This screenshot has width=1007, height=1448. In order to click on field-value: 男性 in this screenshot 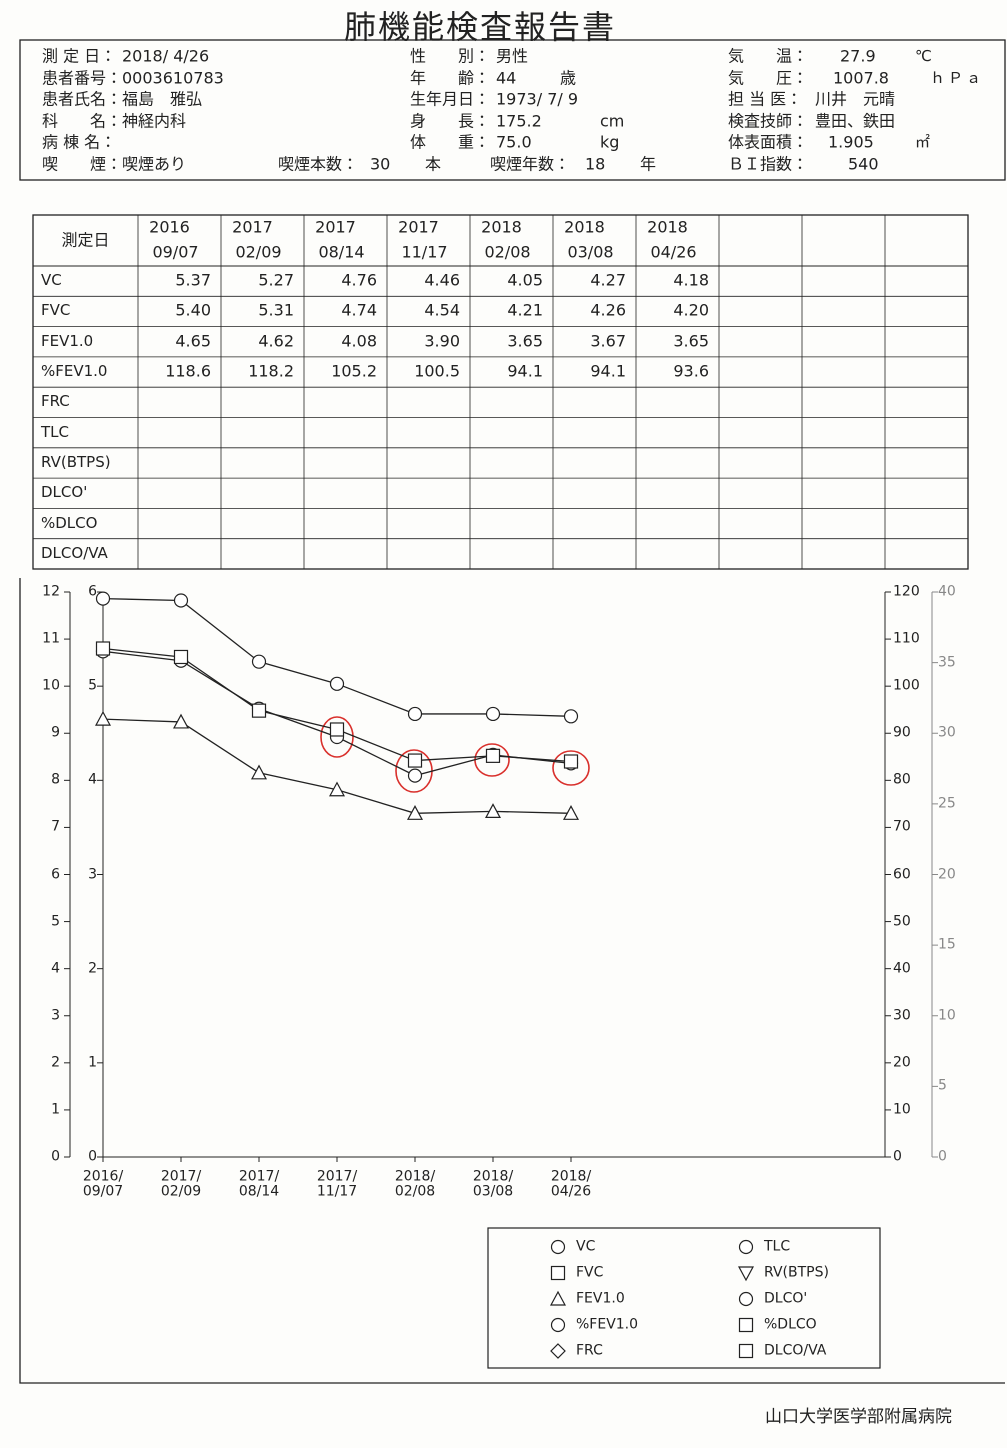, I will do `click(512, 56)`.